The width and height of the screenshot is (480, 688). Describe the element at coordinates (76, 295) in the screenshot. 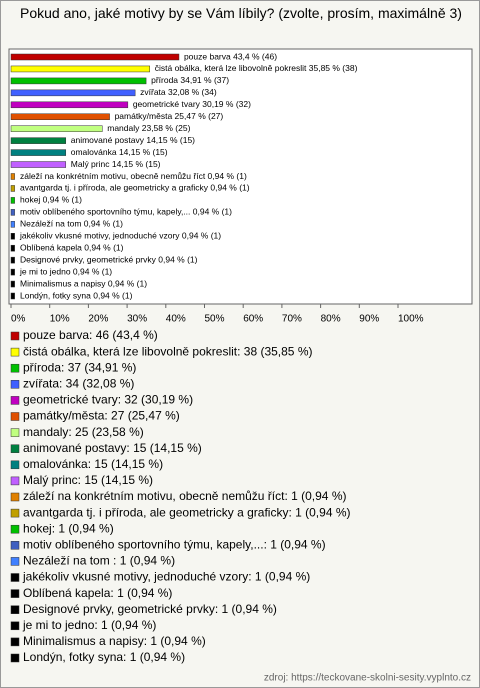

I see `bar-label: Londýn, fotky syna 0,94 % (1)` at that location.